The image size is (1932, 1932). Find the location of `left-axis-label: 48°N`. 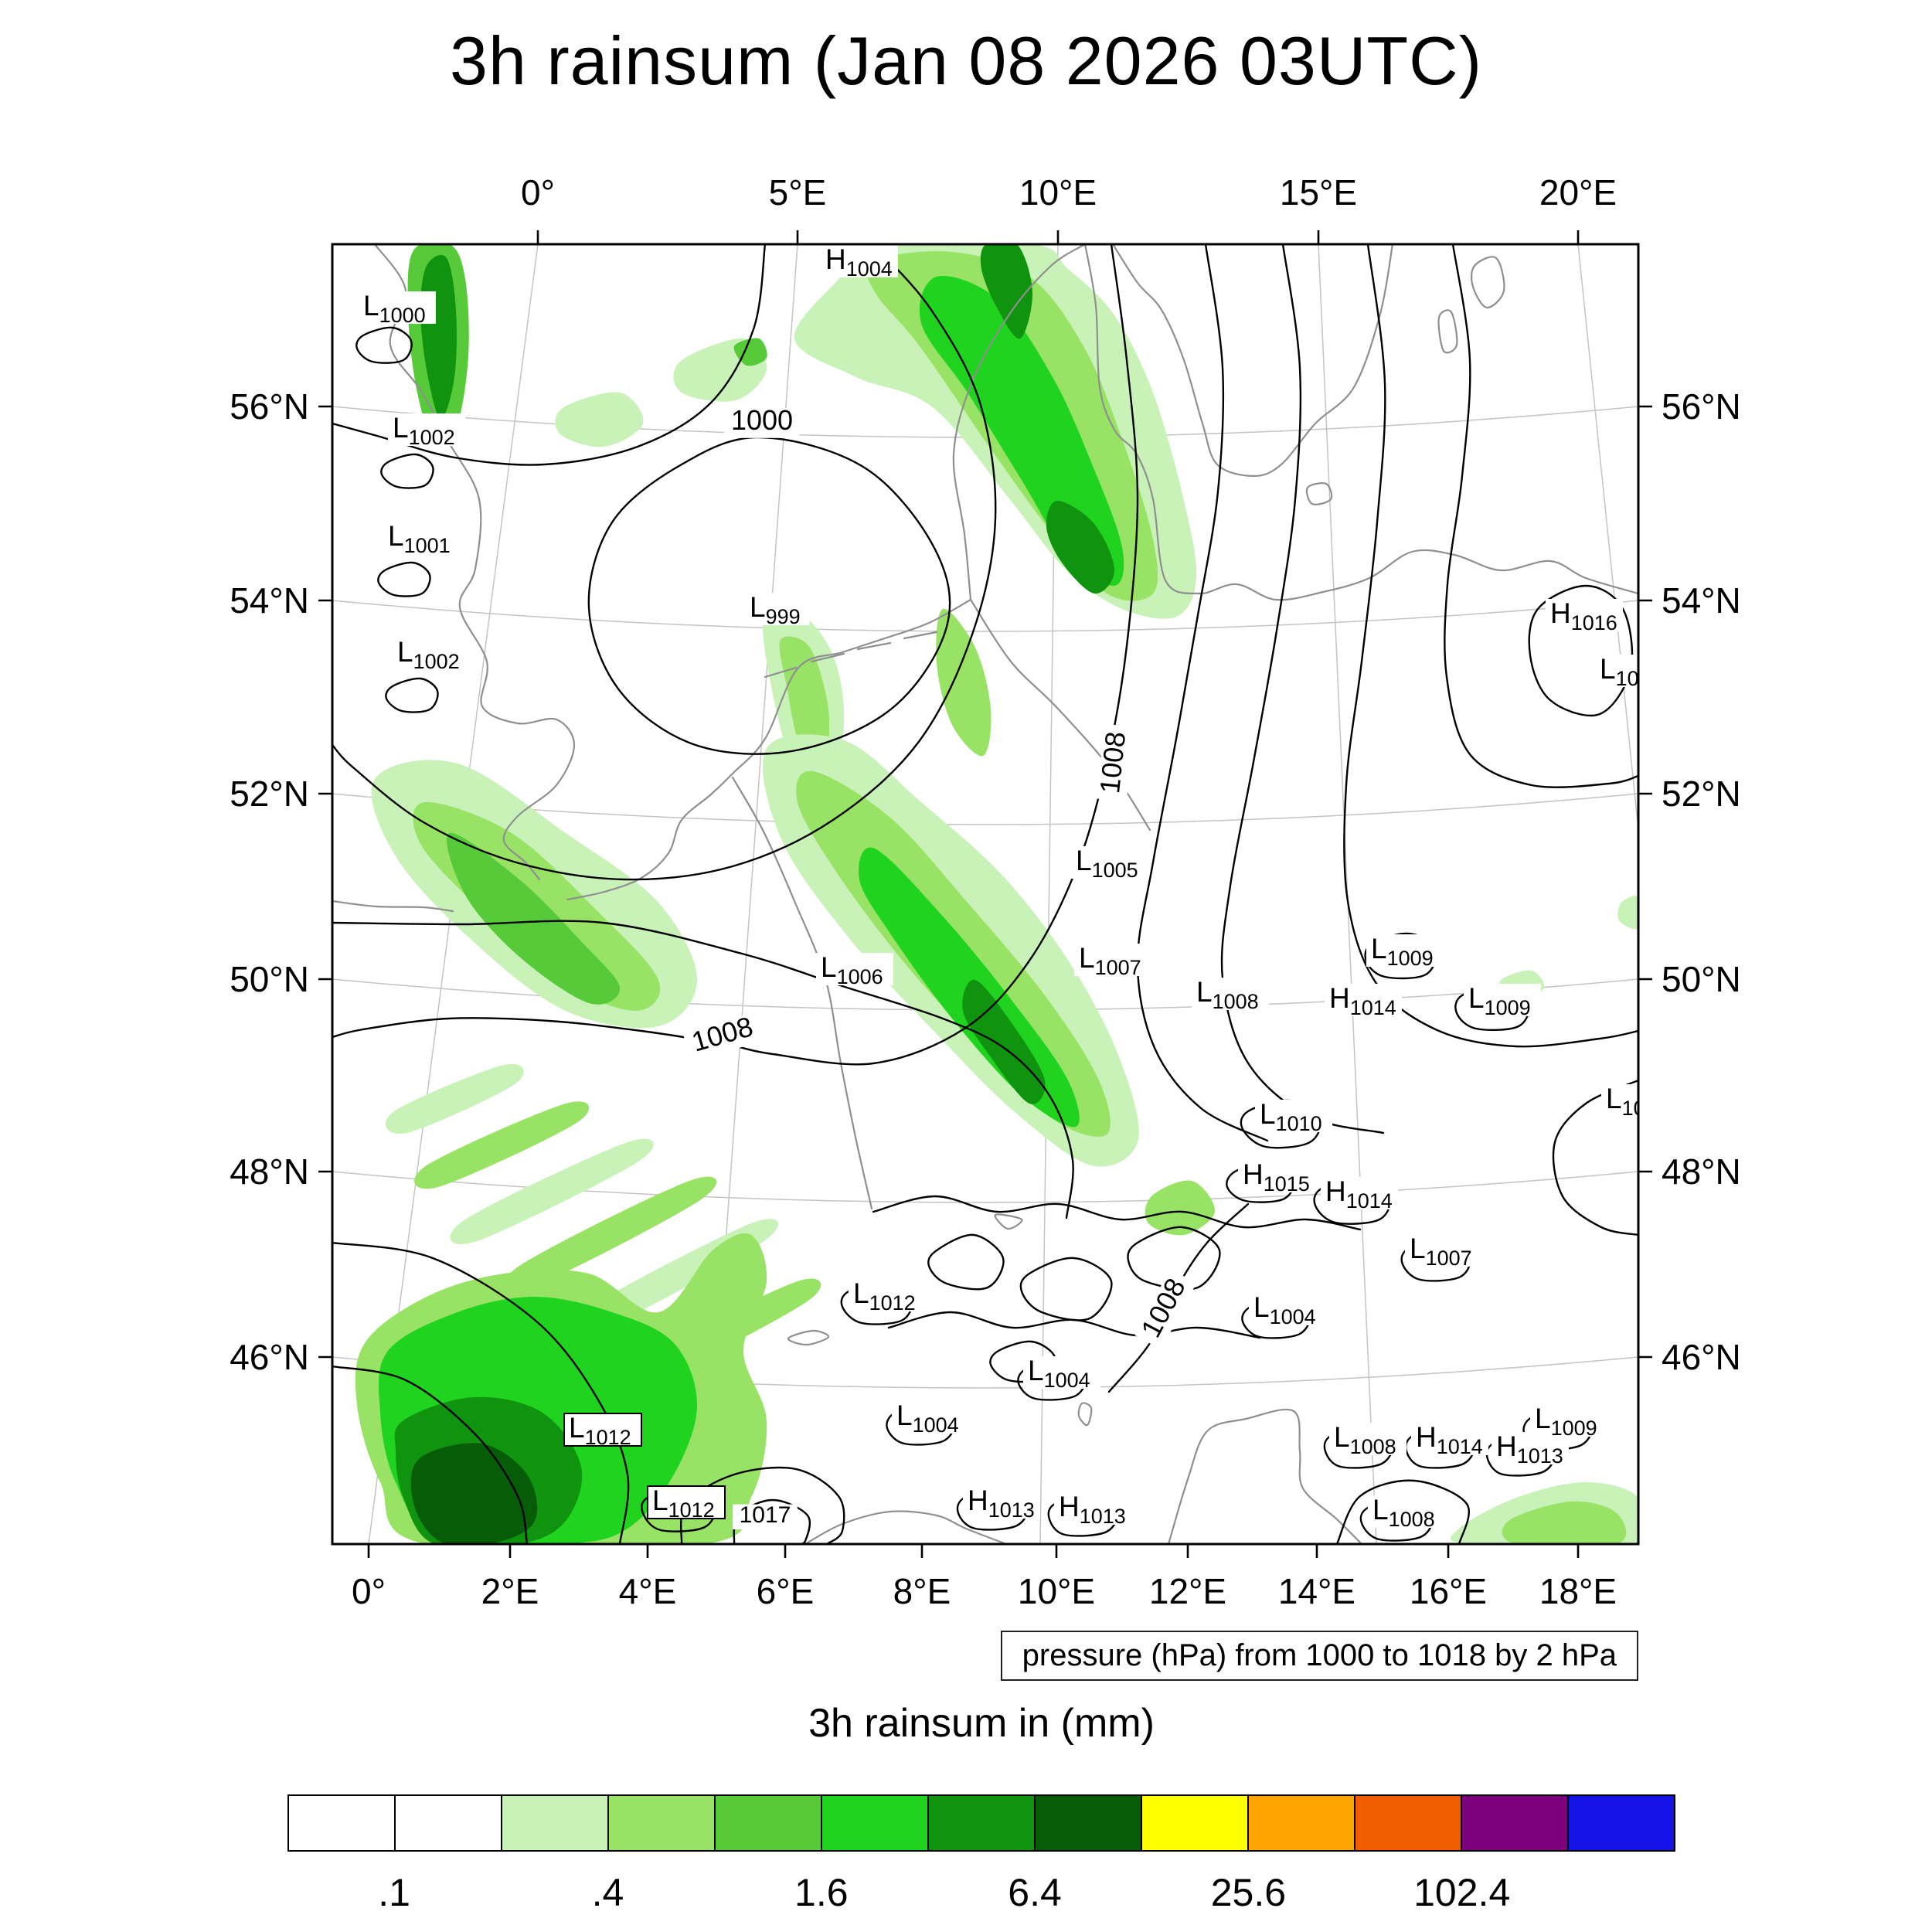

left-axis-label: 48°N is located at coordinates (269, 1171).